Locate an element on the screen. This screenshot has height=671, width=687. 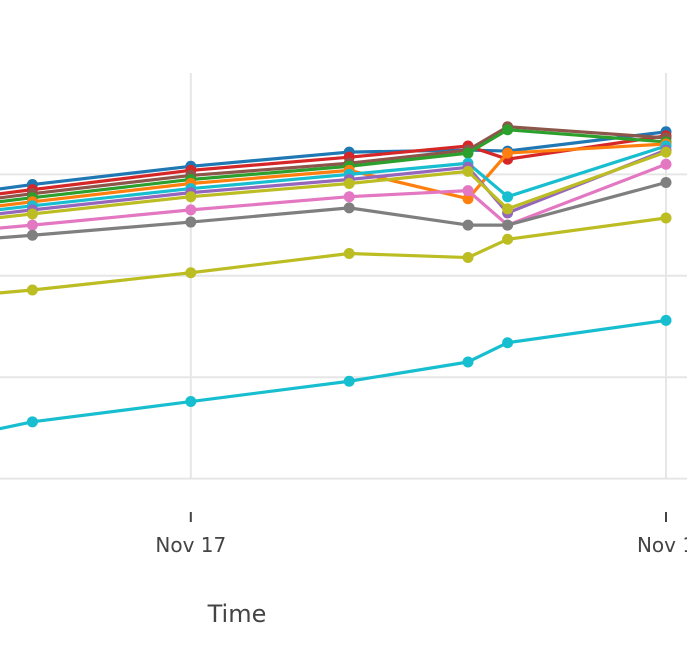
x-axis-ticks: Nov 17 Nov 1 is located at coordinates (421, 534).